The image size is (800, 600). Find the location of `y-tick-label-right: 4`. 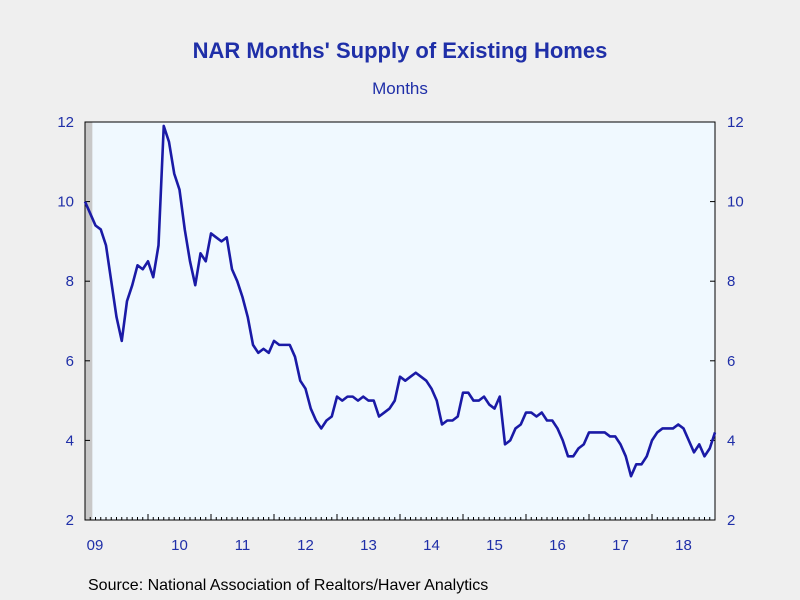

y-tick-label-right: 4 is located at coordinates (731, 440).